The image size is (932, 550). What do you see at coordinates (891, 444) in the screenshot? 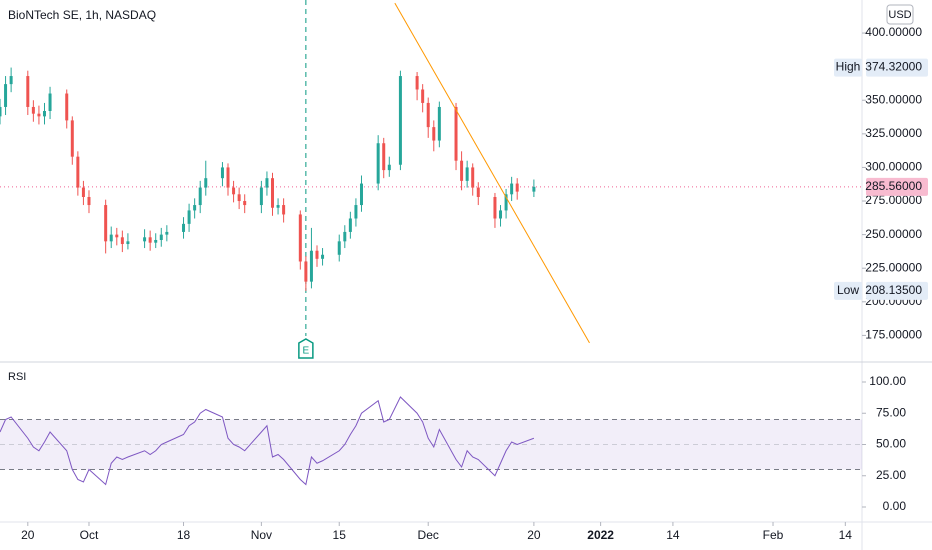
I see `y-tick-label: 50.00` at bounding box center [891, 444].